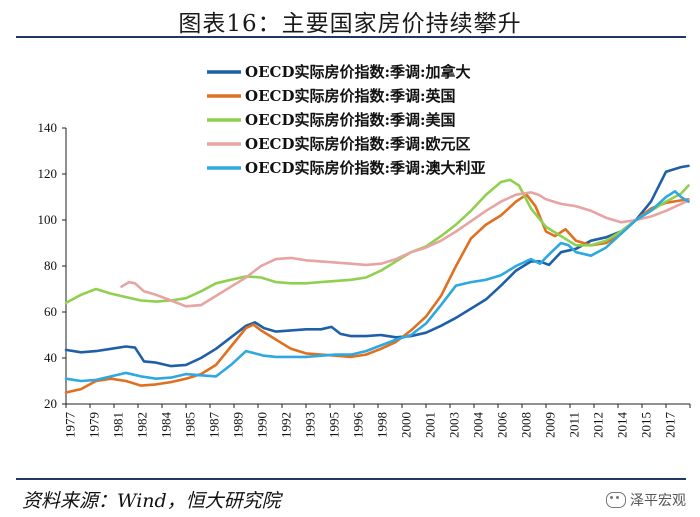 Image resolution: width=700 pixels, height=517 pixels. I want to click on x-tick-label: 1995, so click(334, 425).